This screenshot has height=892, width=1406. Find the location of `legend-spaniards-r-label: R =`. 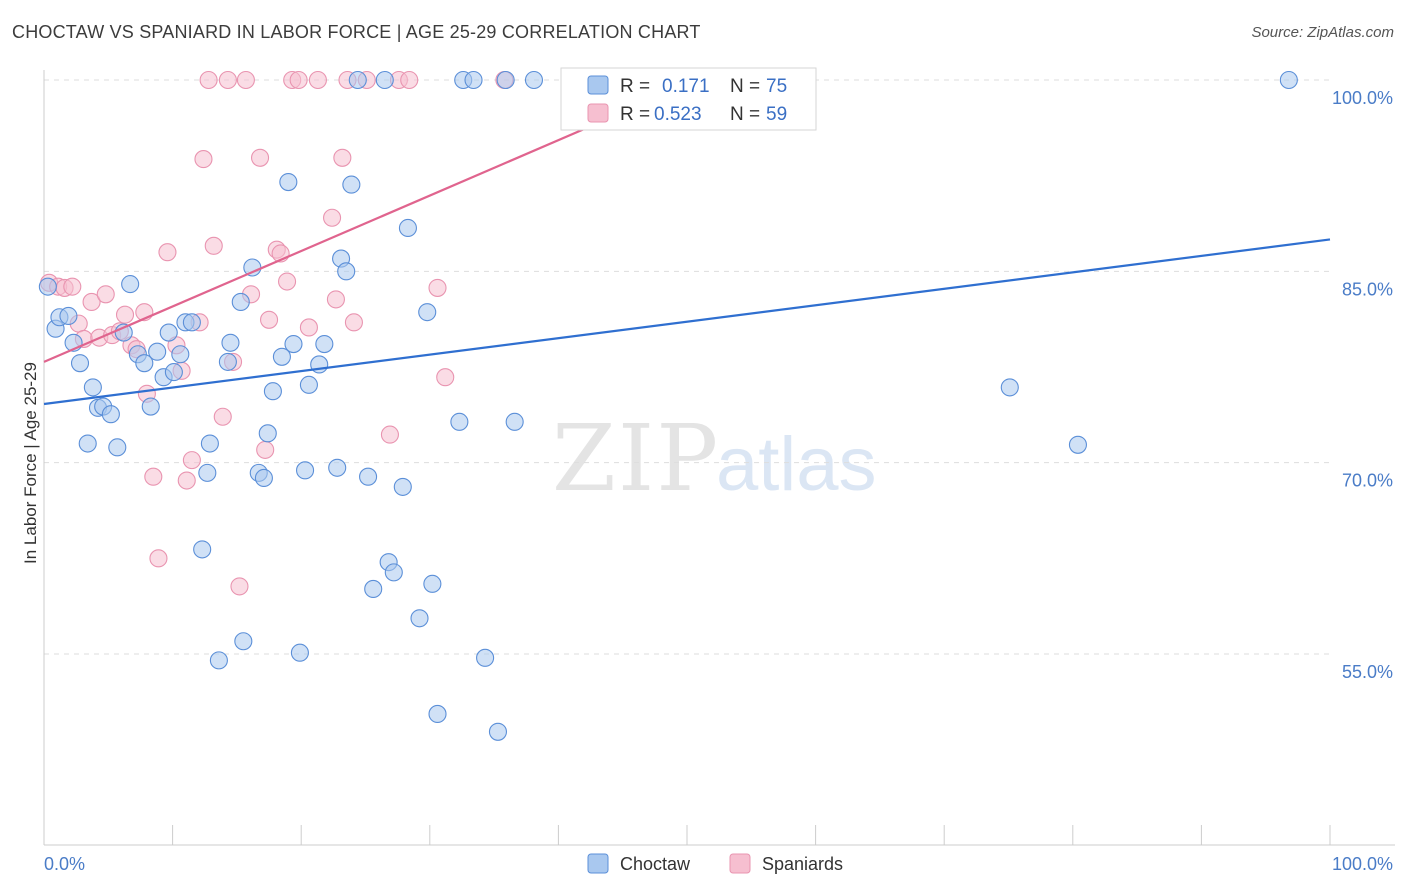

legend-spaniards-r-label: R = is located at coordinates (635, 114).